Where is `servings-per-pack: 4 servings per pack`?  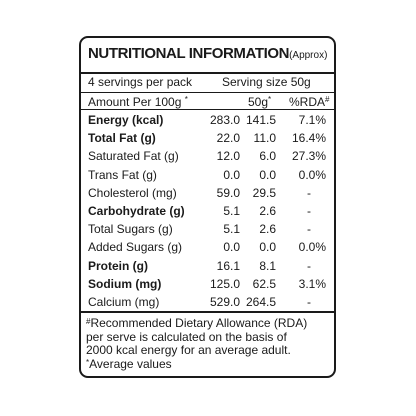 servings-per-pack: 4 servings per pack is located at coordinates (140, 82).